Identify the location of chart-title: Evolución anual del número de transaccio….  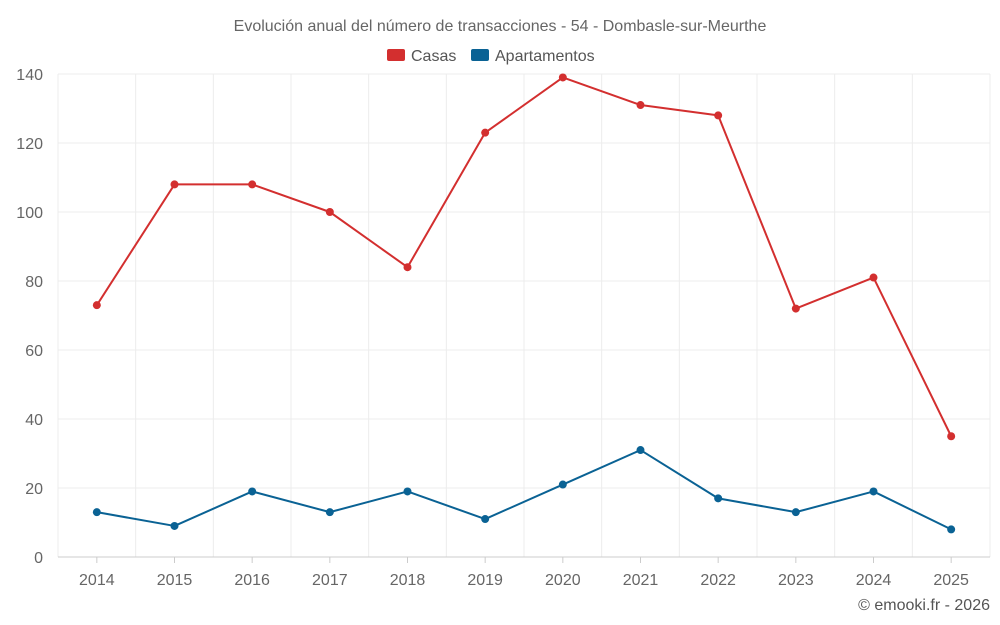
(500, 26).